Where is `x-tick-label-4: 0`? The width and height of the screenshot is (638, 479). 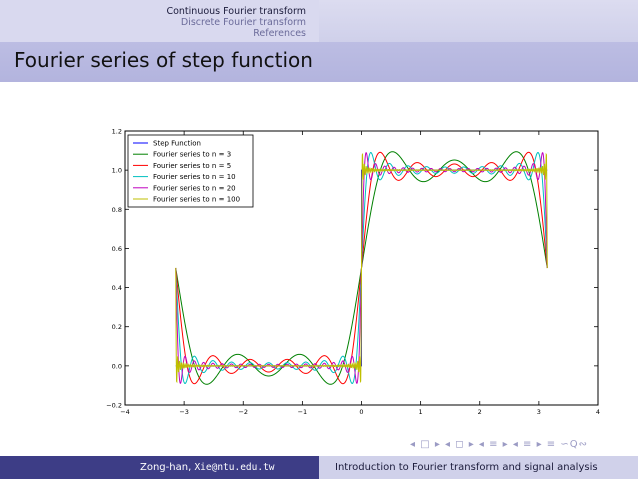
x-tick-label-4: 0 is located at coordinates (361, 412).